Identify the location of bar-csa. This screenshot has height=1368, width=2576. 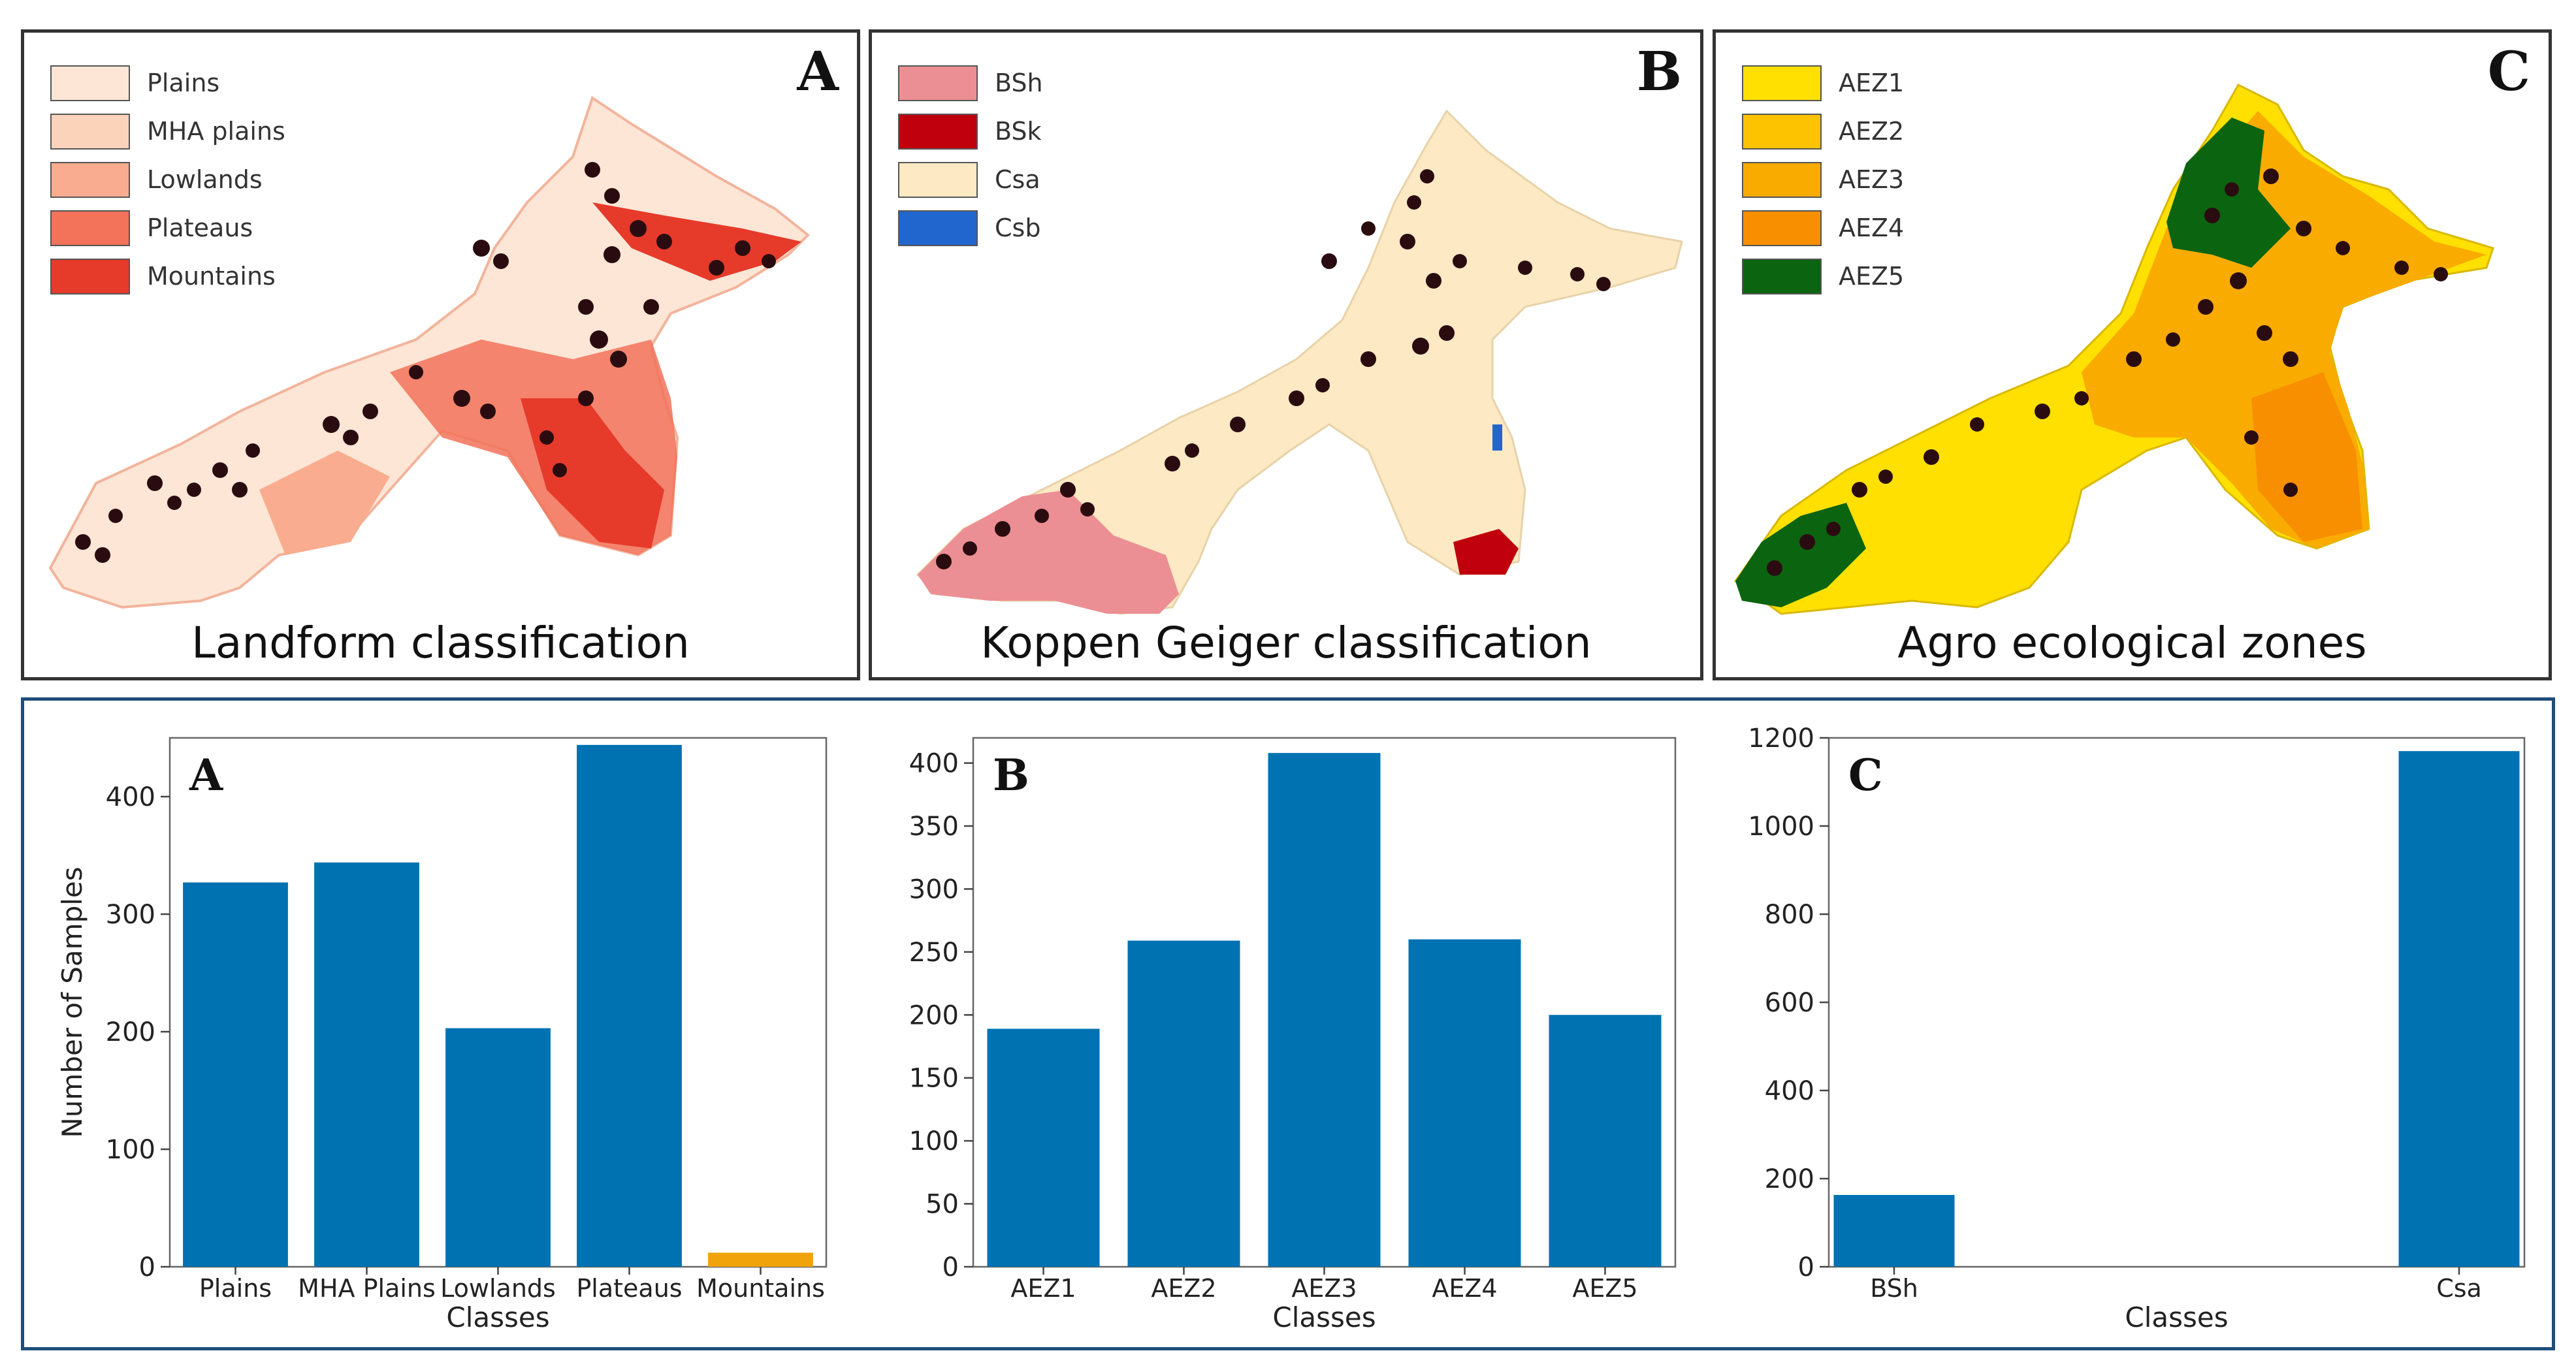
(2459, 1009).